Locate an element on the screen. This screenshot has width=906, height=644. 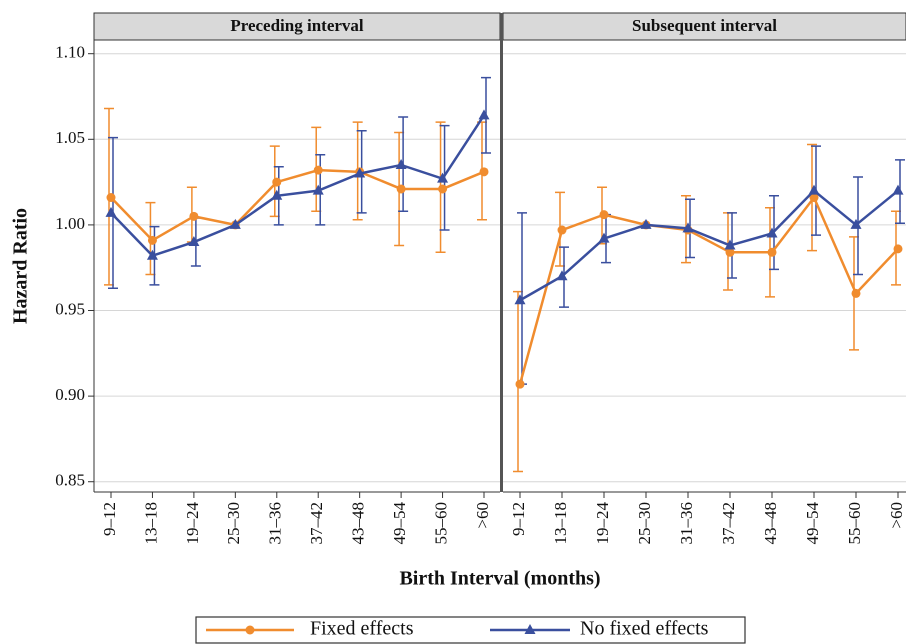
legend-label: Fixed effects is located at coordinates (362, 629).